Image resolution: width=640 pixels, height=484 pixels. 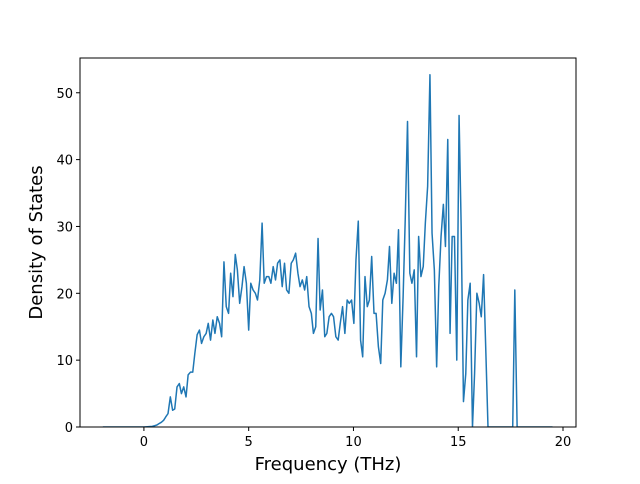 What do you see at coordinates (64, 227) in the screenshot?
I see `y-tick-label: 30` at bounding box center [64, 227].